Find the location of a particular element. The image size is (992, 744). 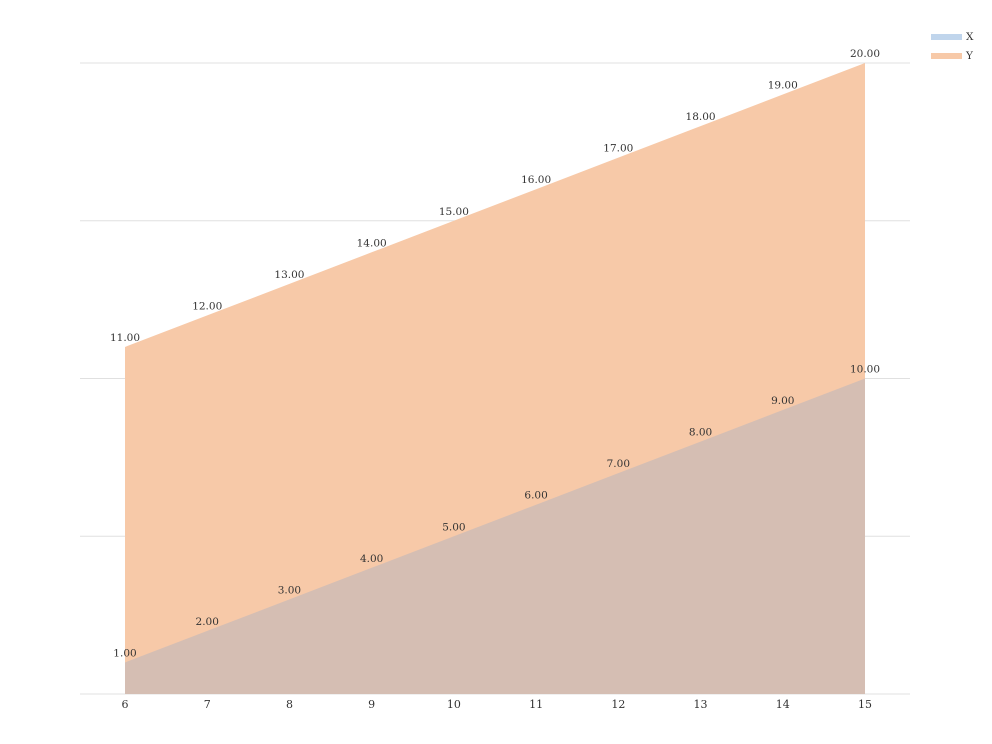

x-tick-label-15: 15 is located at coordinates (865, 704).